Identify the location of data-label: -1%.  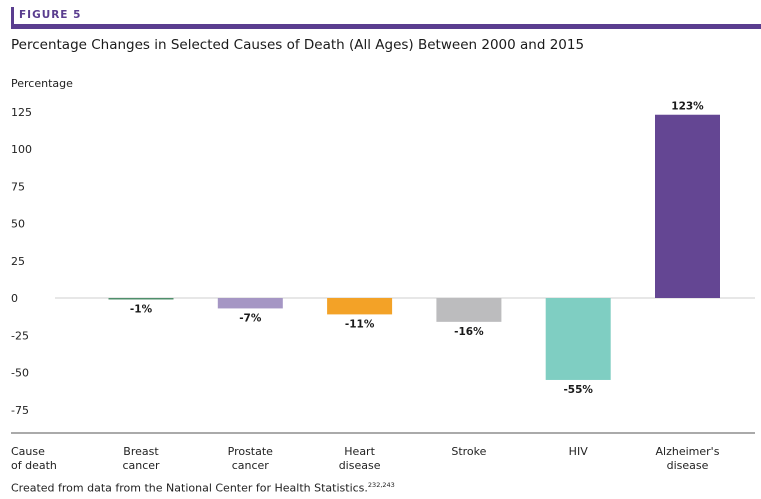
(141, 309).